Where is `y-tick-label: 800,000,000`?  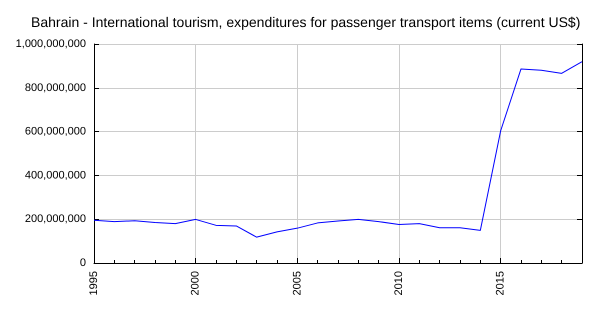 y-tick-label: 800,000,000 is located at coordinates (55, 88).